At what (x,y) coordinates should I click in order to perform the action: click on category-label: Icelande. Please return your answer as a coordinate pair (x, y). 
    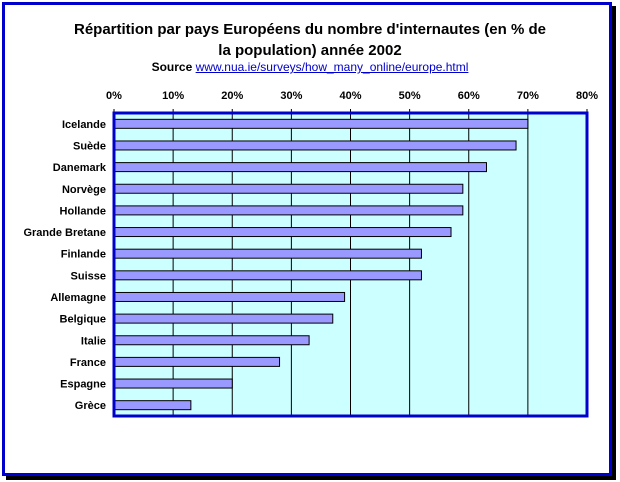
    Looking at the image, I should click on (84, 125).